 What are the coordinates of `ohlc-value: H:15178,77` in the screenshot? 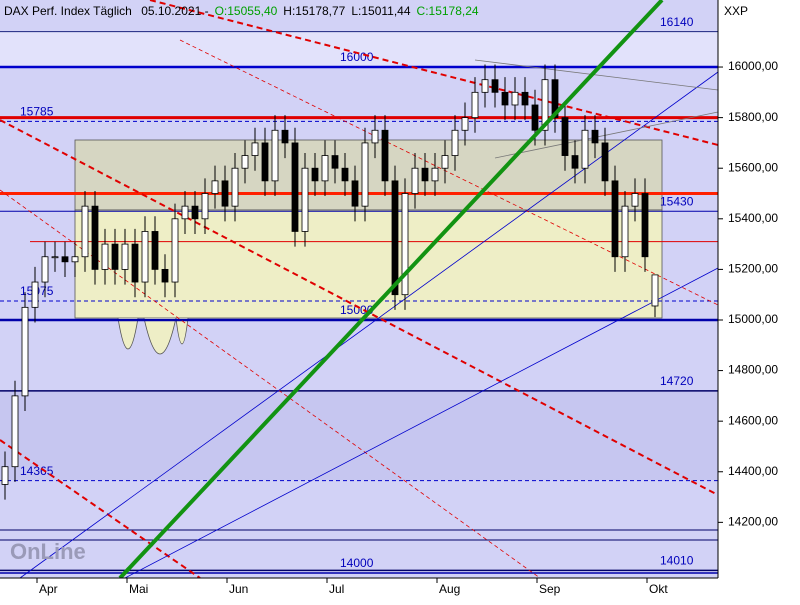 It's located at (314, 11).